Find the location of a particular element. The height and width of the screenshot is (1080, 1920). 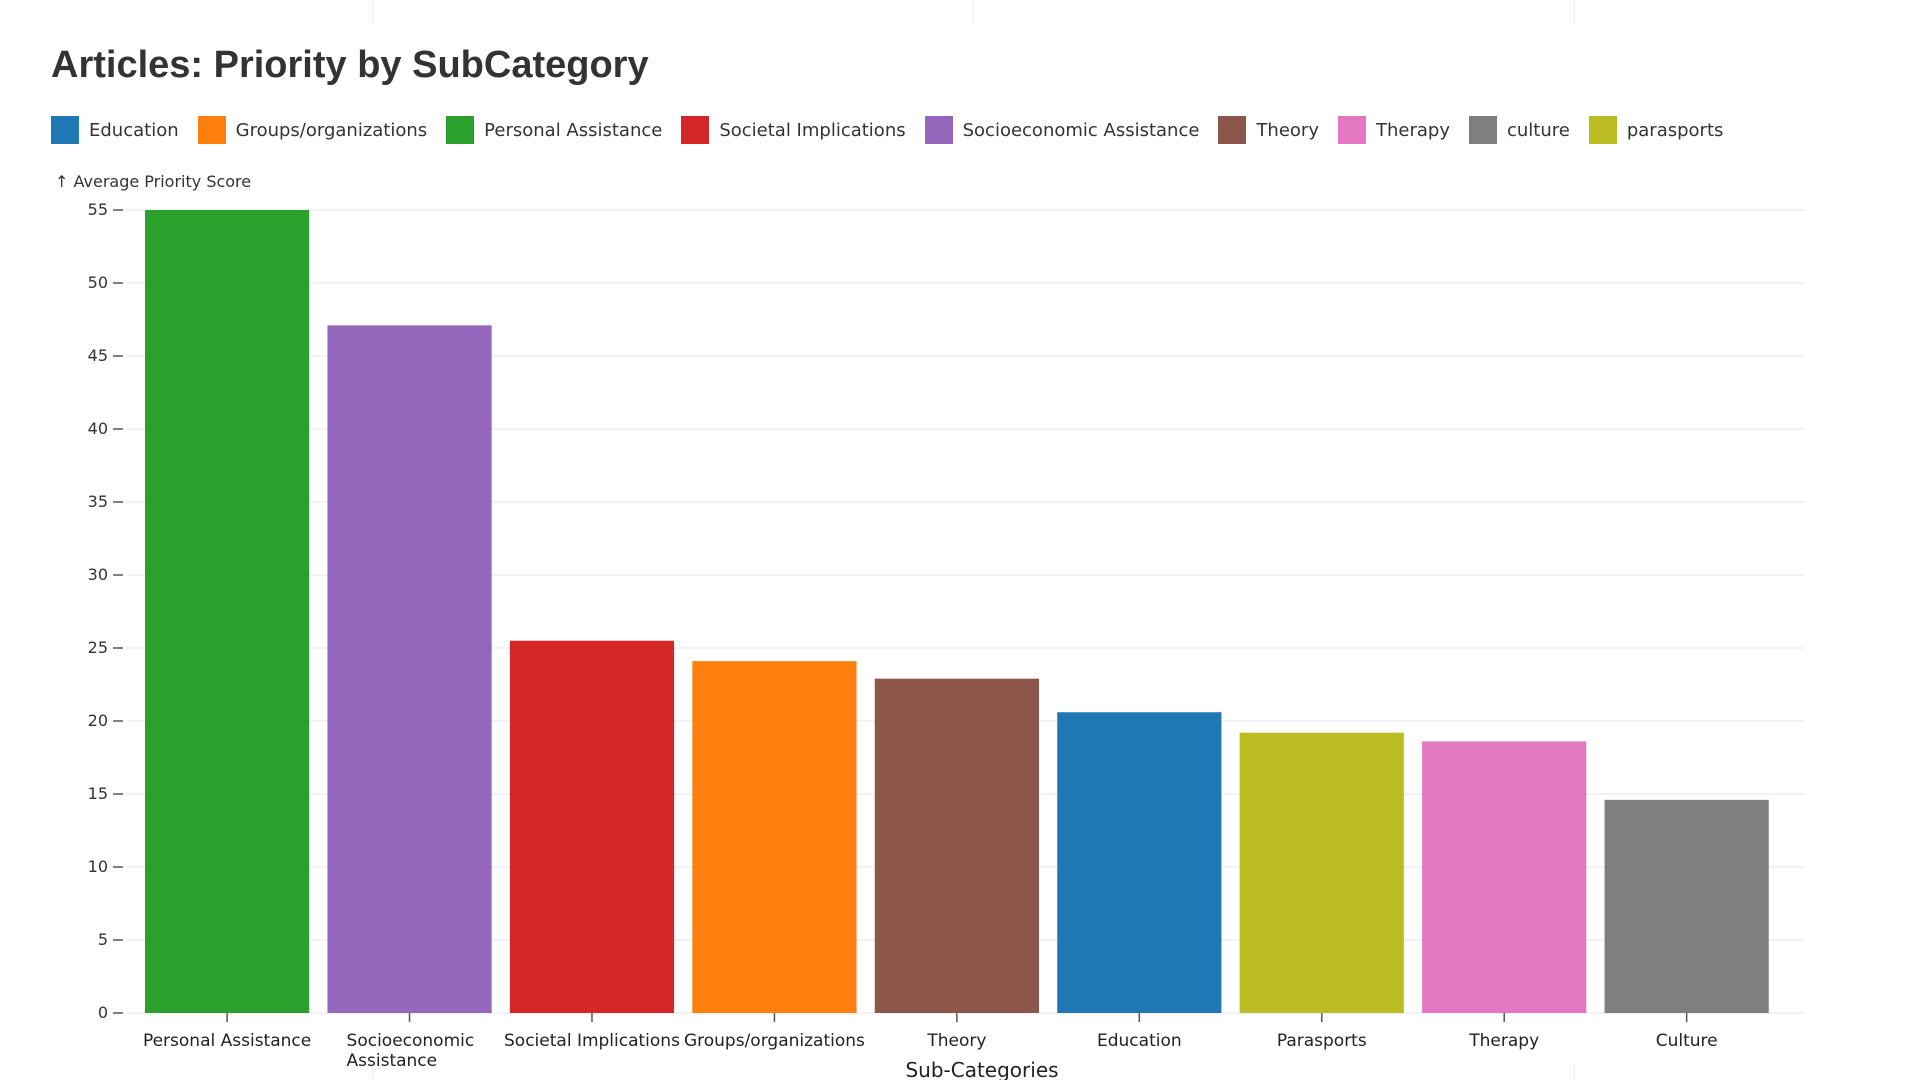

y-tick-label: 0 is located at coordinates (103, 1012).